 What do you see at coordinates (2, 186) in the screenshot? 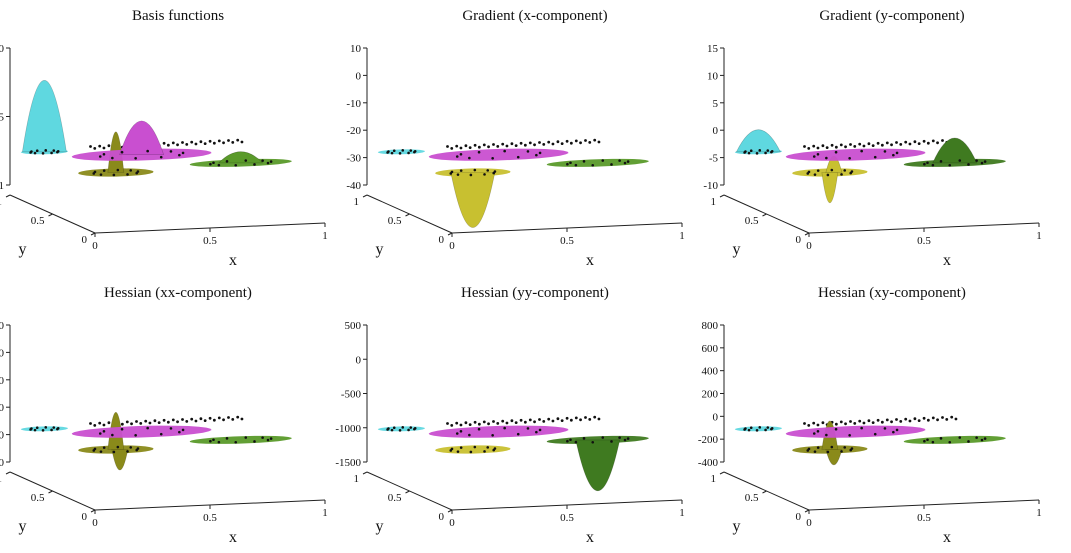
I see `z-tick-label: 1` at bounding box center [2, 186].